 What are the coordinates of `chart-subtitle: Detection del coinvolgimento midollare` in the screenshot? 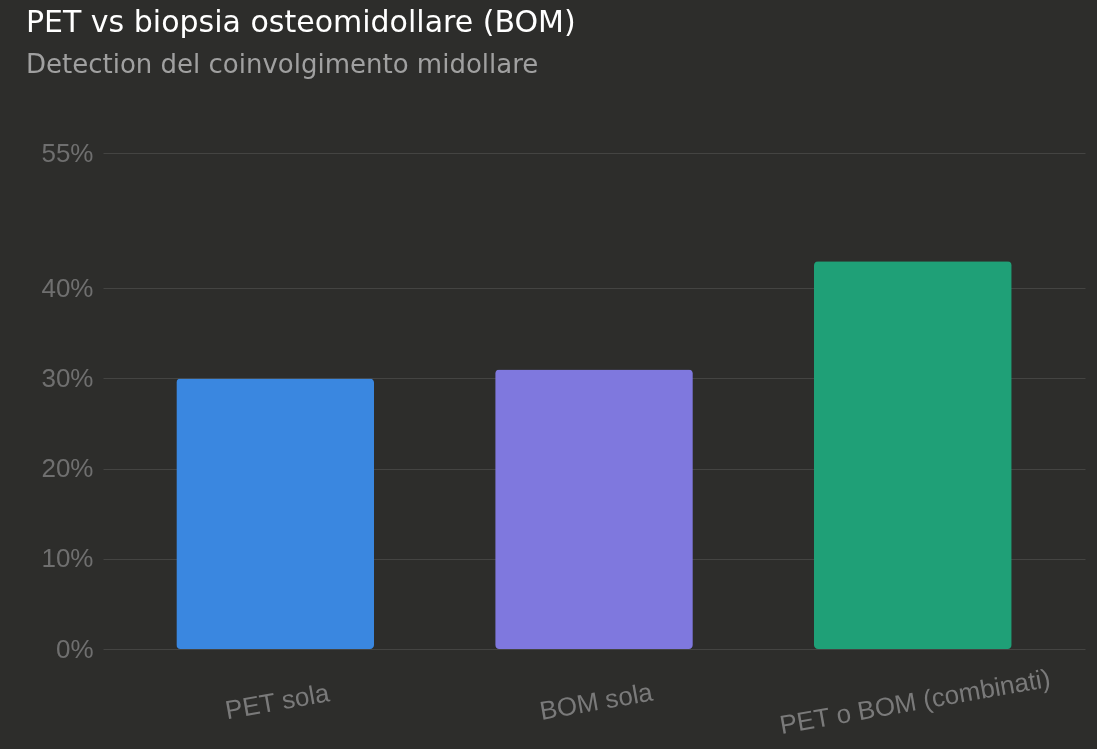 It's located at (282, 64).